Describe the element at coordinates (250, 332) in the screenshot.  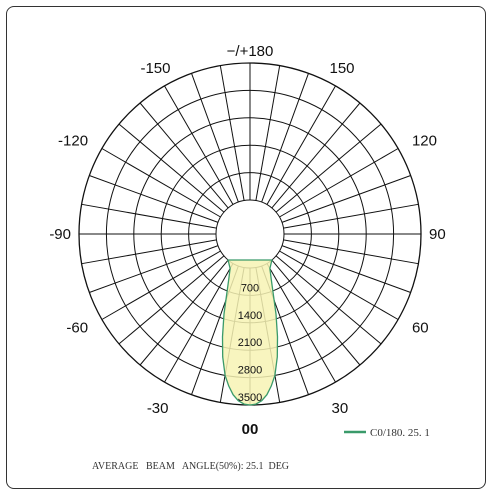
I see `series-curve` at that location.